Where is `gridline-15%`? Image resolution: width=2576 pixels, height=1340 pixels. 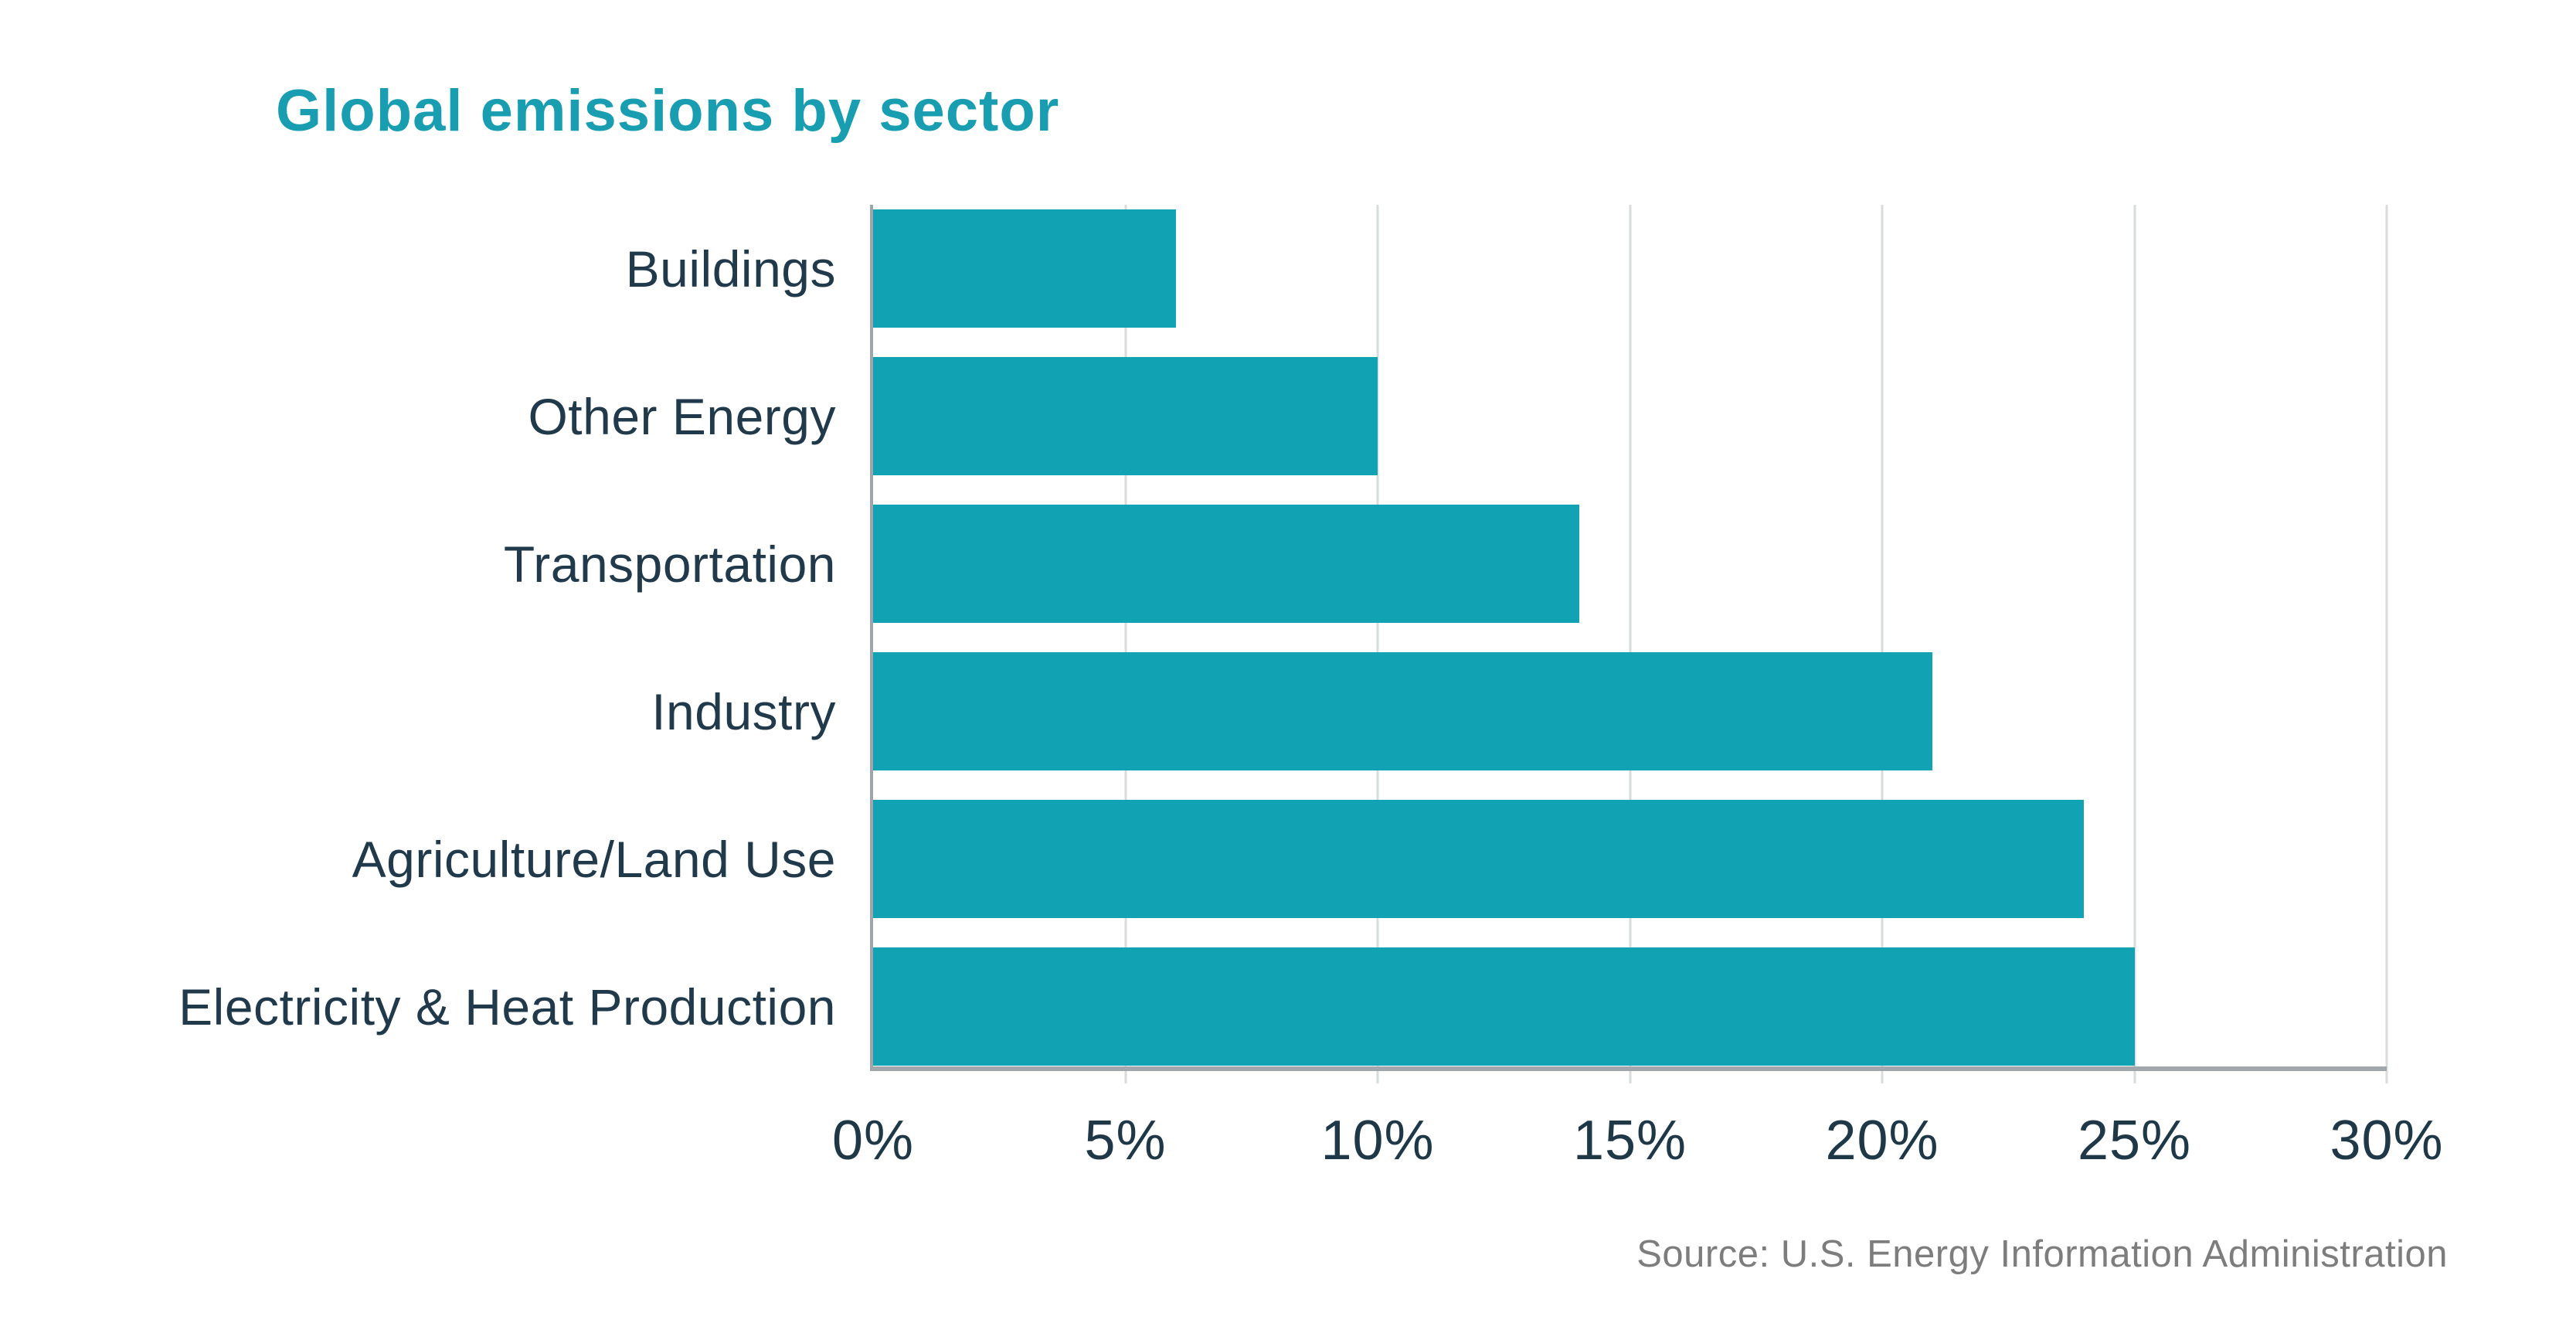 gridline-15% is located at coordinates (1630, 644).